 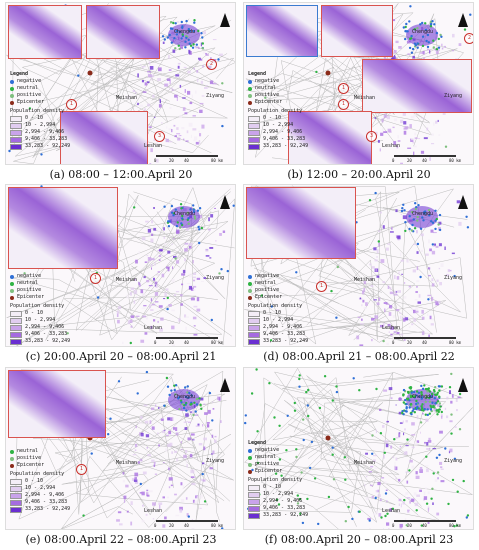 I want to click on scale-label: 40, so click(x=186, y=525).